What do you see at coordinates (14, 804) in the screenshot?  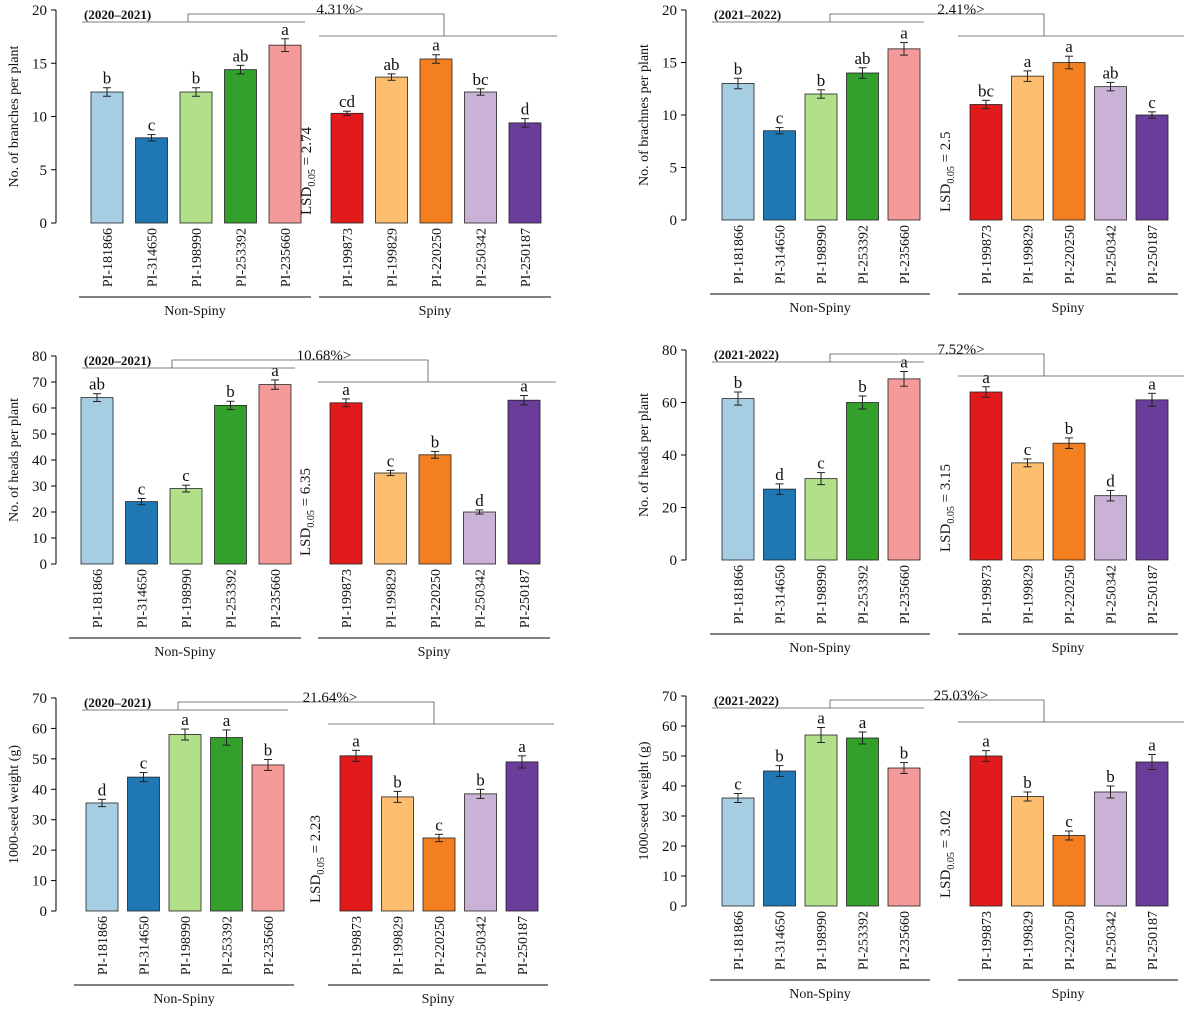 I see `y-axis-label: 1000-seed weight (g)` at bounding box center [14, 804].